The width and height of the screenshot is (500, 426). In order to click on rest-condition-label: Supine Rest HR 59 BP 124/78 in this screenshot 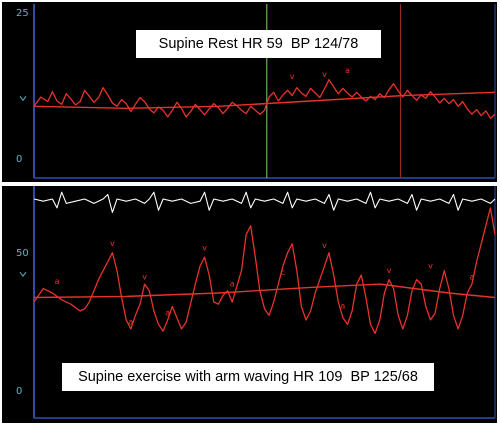, I will do `click(258, 44)`.